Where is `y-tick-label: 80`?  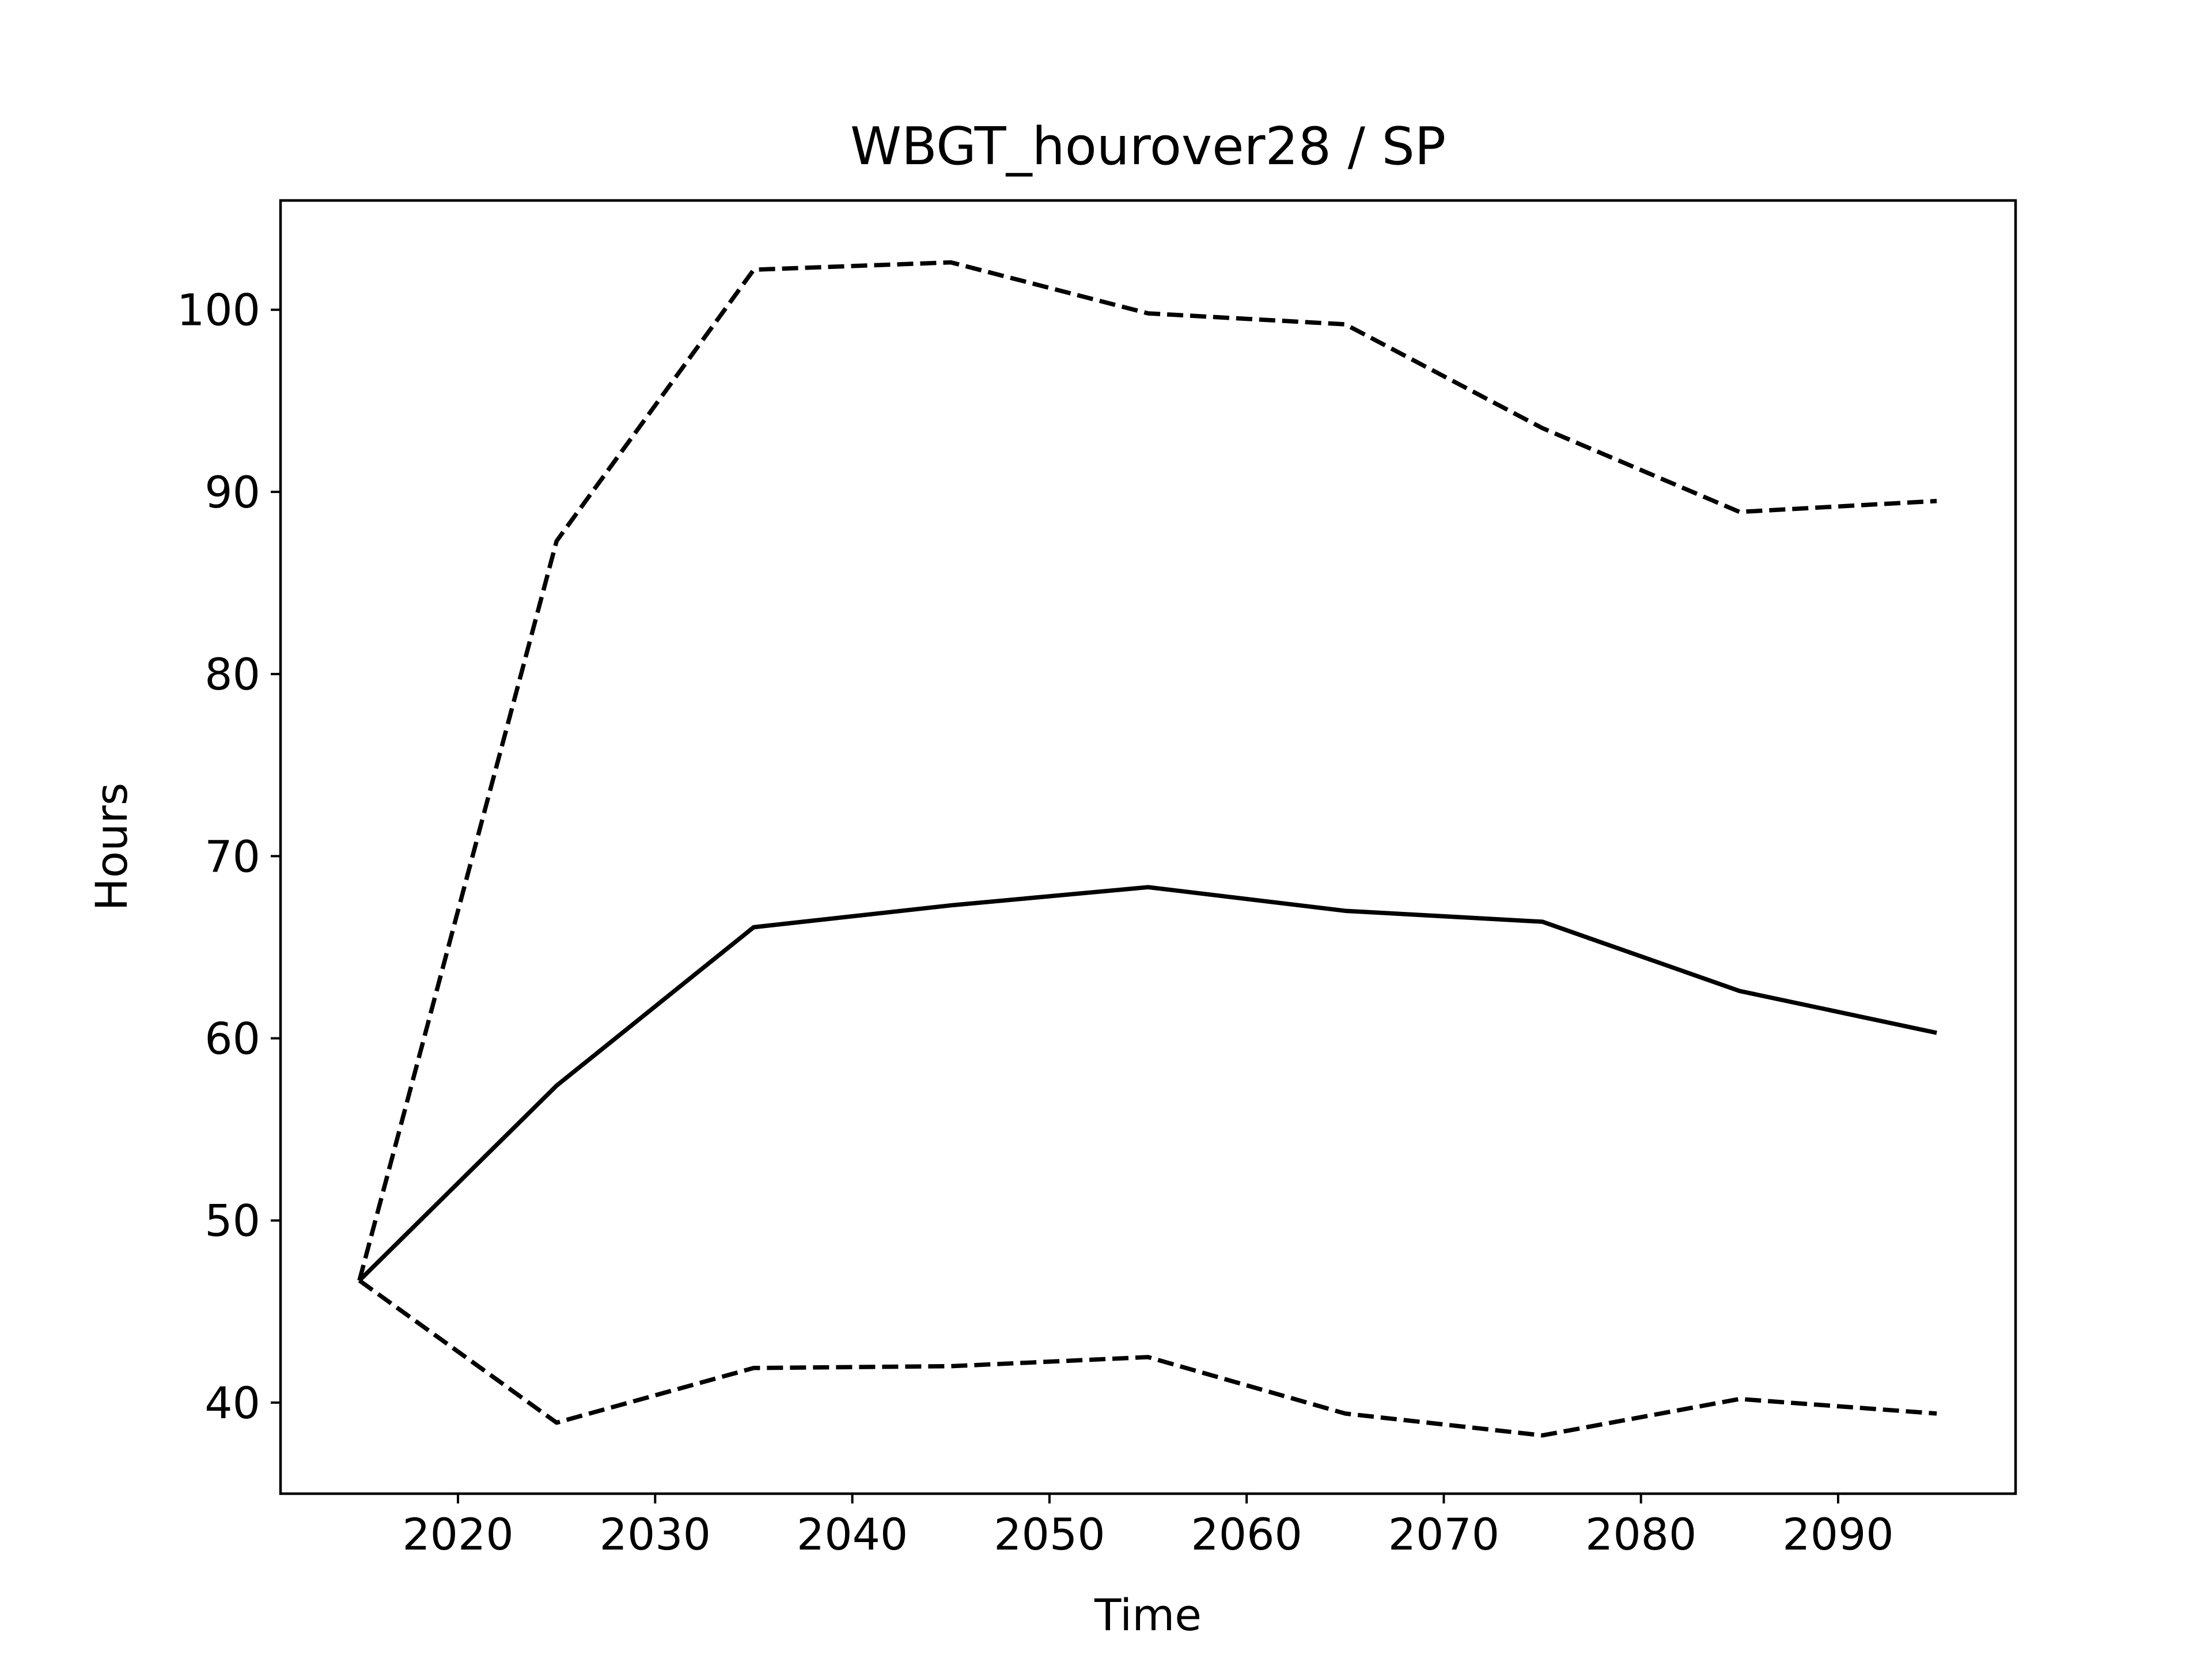
y-tick-label: 80 is located at coordinates (232, 674).